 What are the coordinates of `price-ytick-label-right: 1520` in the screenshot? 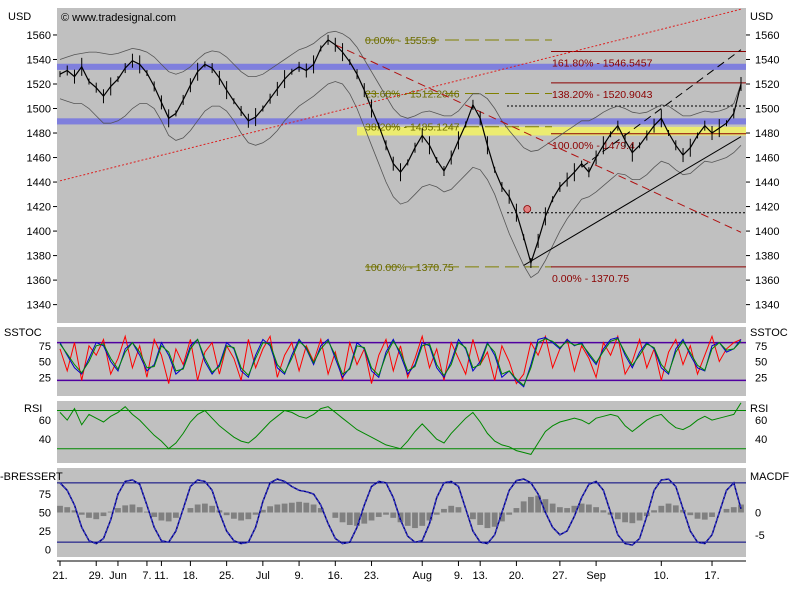 It's located at (767, 85).